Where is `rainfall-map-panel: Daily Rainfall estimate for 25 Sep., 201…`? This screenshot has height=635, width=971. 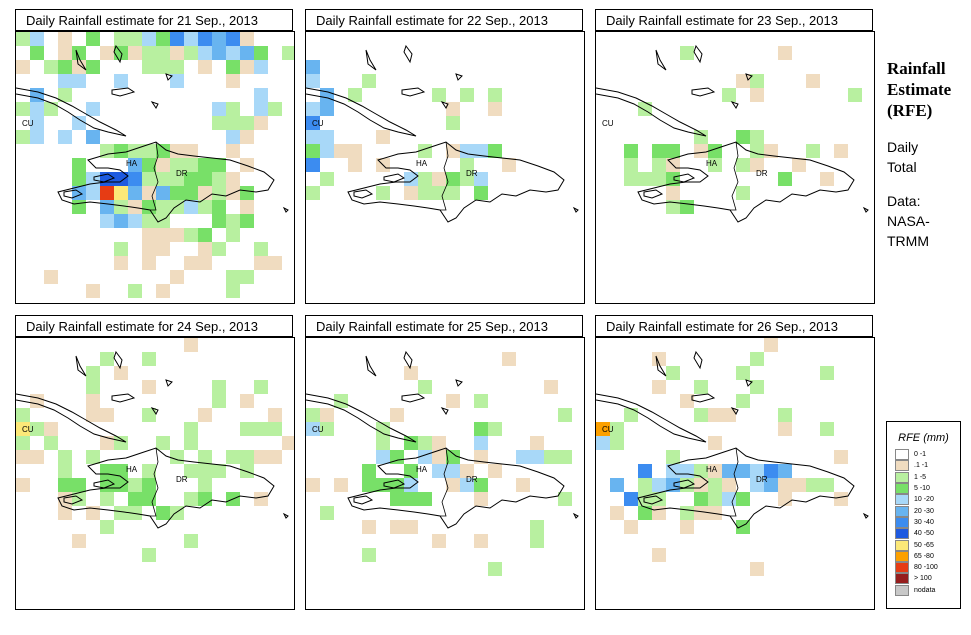
rainfall-map-panel: Daily Rainfall estimate for 25 Sep., 201… is located at coordinates (445, 462).